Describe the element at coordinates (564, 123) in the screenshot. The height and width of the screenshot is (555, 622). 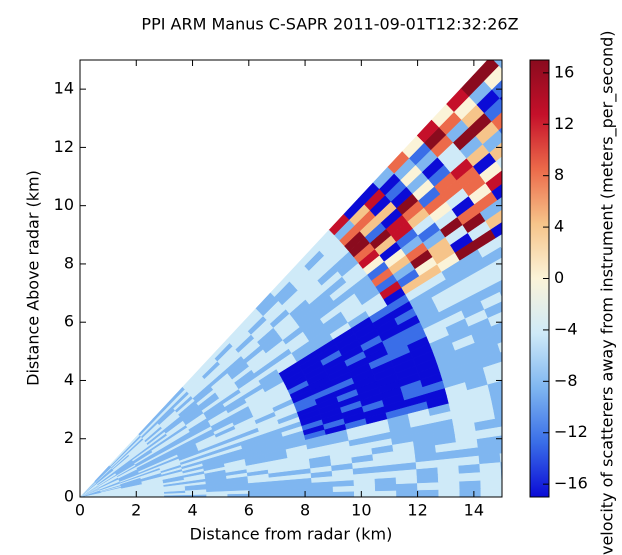
I see `colorbar-tick-label: 12` at that location.